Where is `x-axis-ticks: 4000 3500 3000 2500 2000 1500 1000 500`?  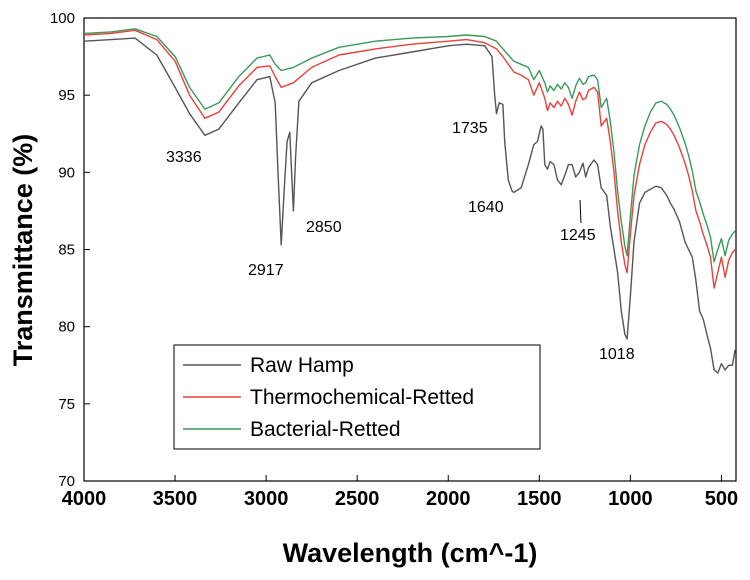
x-axis-ticks: 4000 3500 3000 2500 2000 1500 1000 500 is located at coordinates (400, 492).